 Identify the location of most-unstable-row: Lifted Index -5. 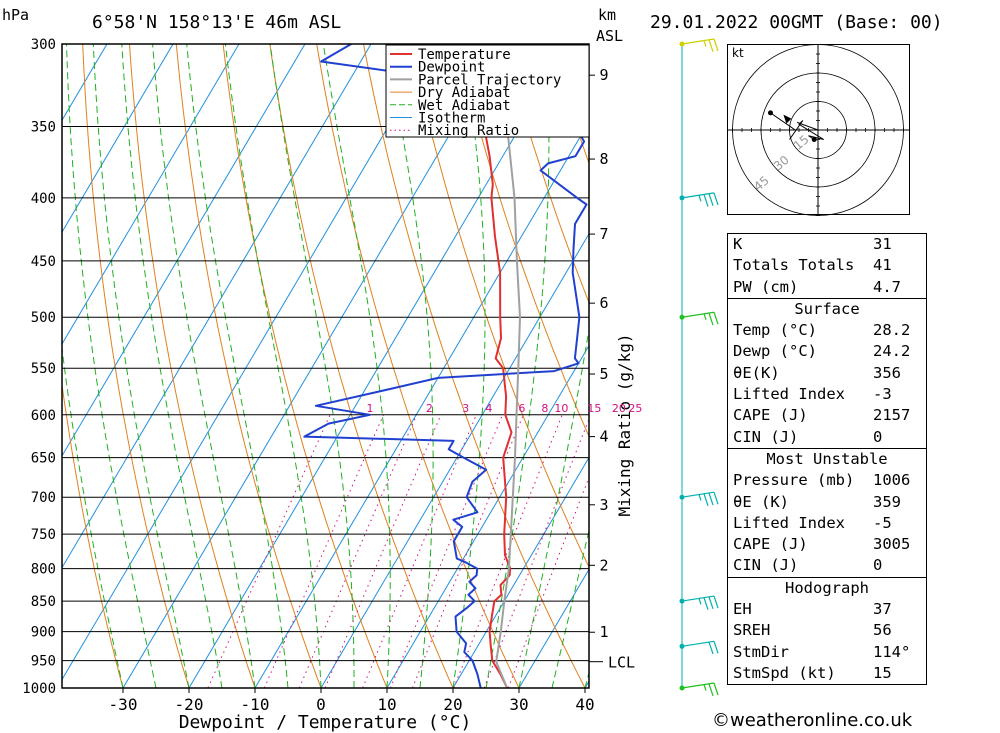
(827, 523).